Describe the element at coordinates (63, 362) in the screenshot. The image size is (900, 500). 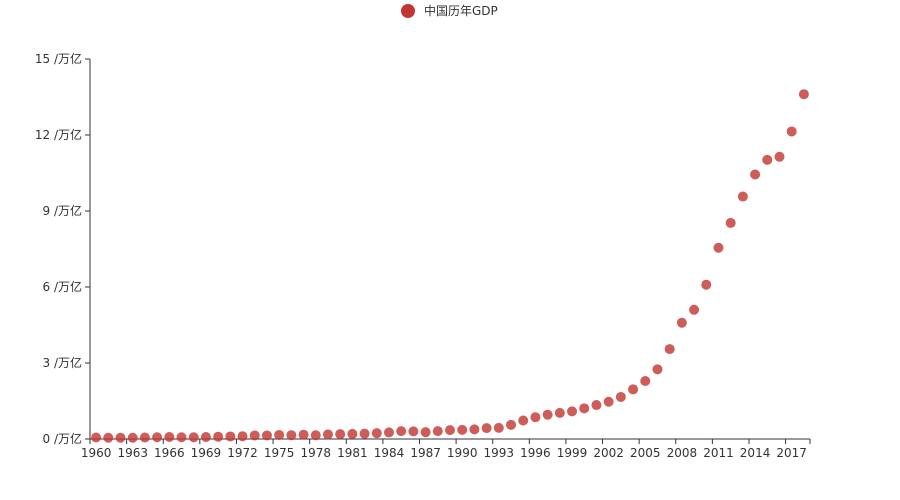
I see `y-tick-label: 3 /万亿` at that location.